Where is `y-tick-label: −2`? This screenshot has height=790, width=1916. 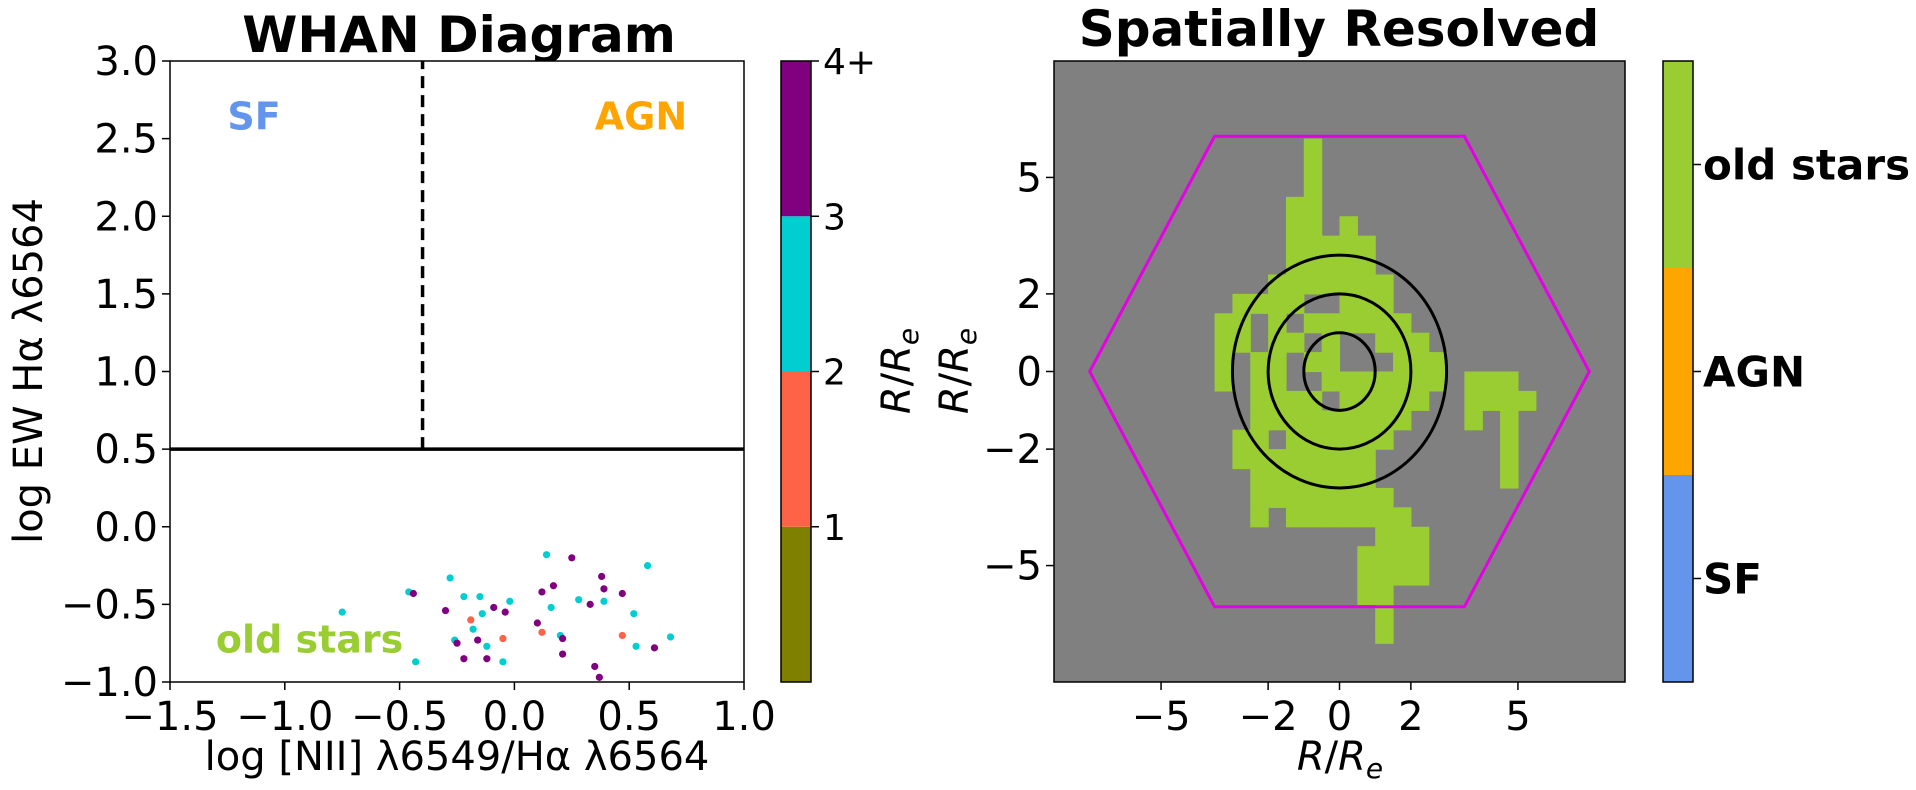
y-tick-label: −2 is located at coordinates (1012, 450).